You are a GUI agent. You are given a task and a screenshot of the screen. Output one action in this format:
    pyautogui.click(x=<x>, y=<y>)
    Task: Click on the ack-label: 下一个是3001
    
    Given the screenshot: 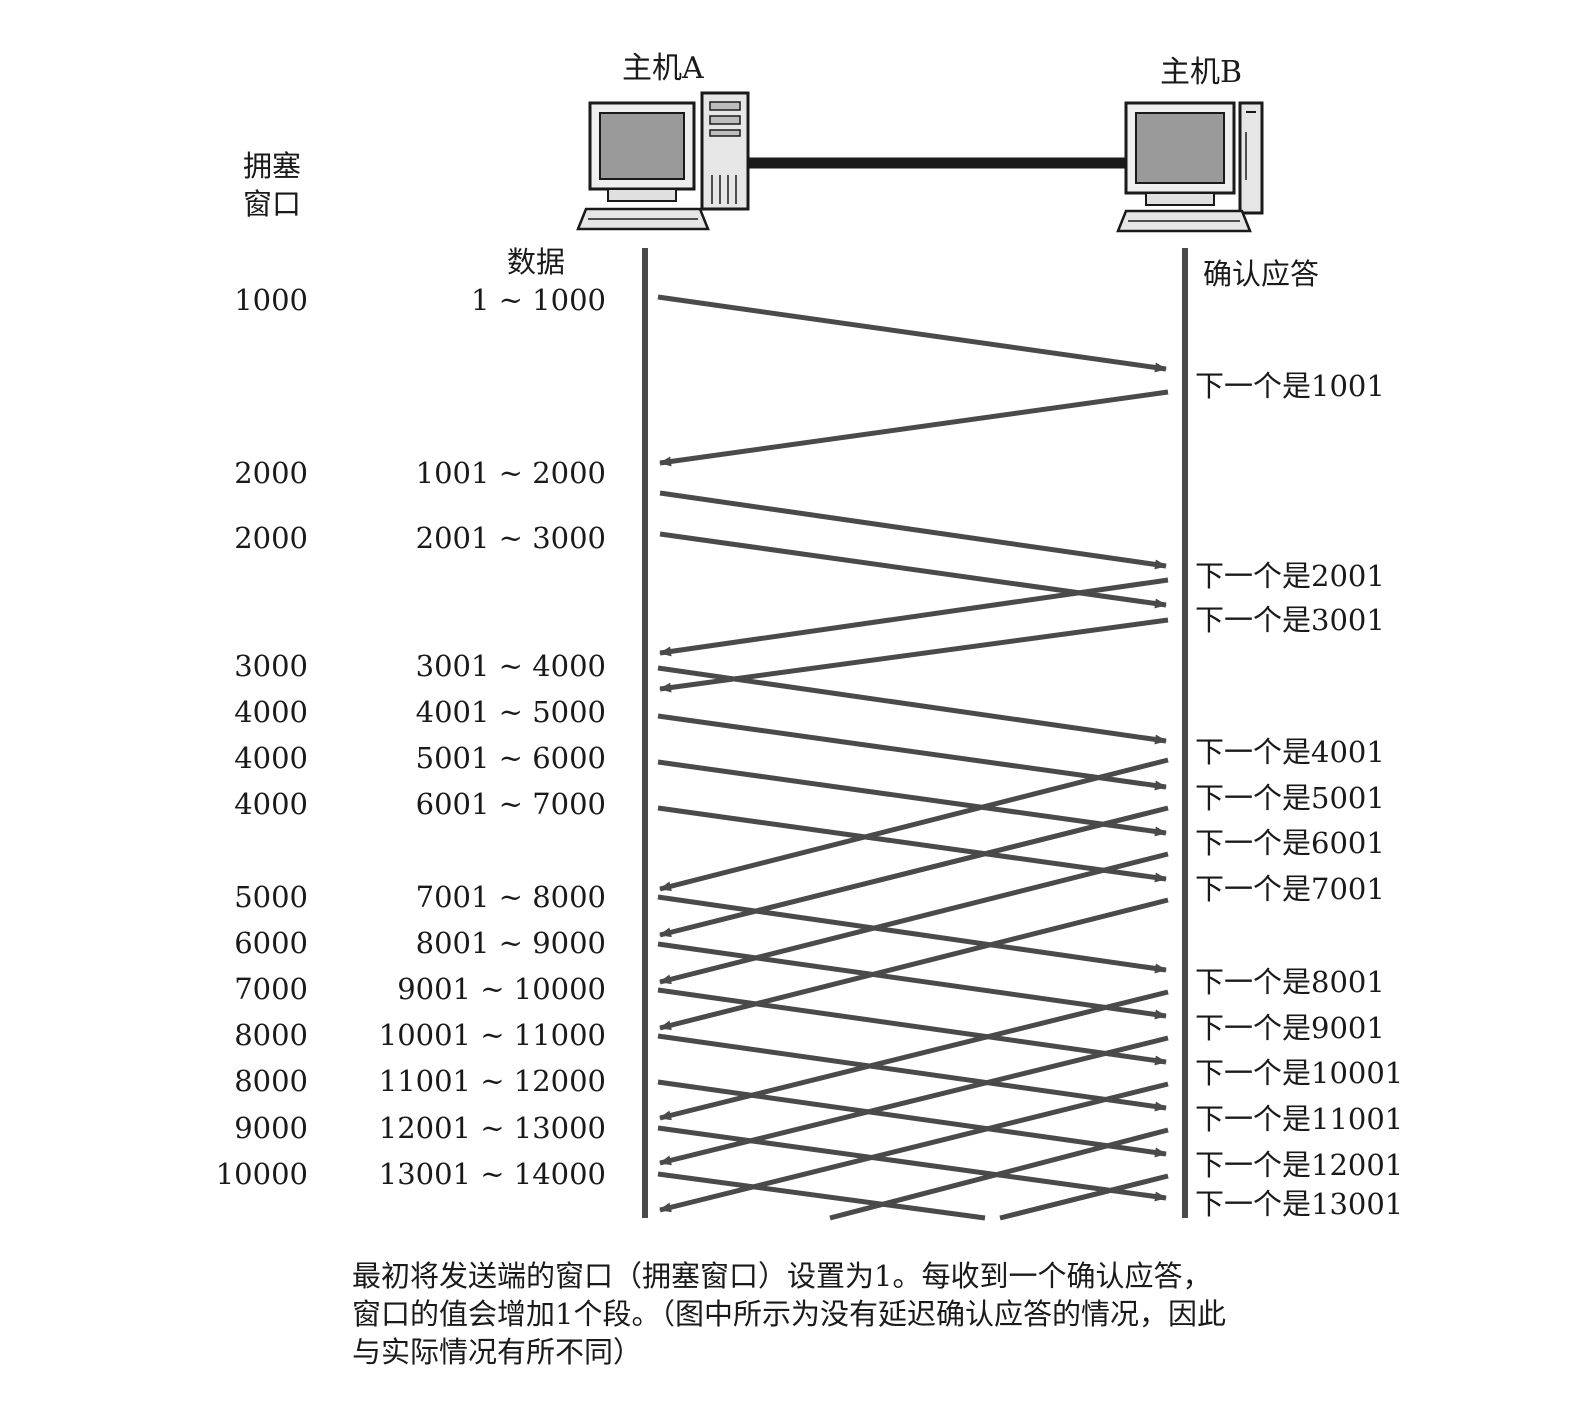 What is the action you would take?
    pyautogui.click(x=1290, y=620)
    